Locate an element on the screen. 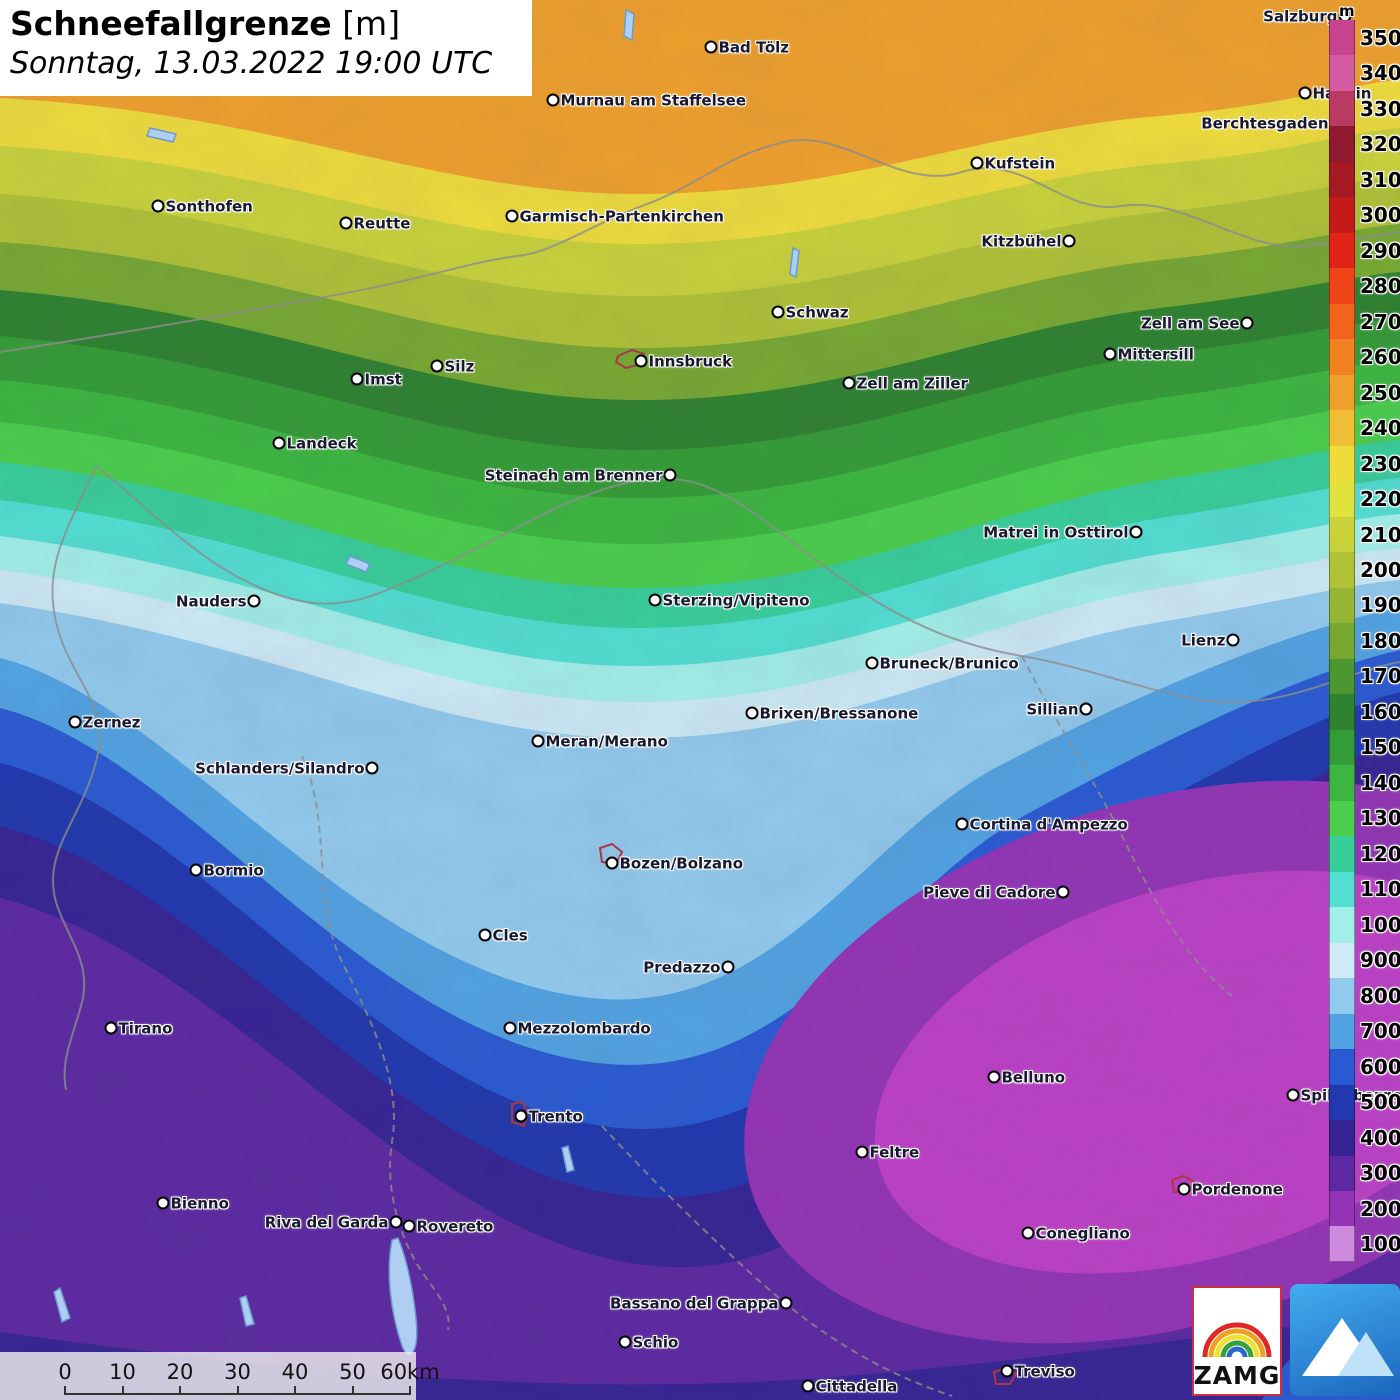 This screenshot has height=1400, width=1400. legend-row: 1100 is located at coordinates (1364, 889).